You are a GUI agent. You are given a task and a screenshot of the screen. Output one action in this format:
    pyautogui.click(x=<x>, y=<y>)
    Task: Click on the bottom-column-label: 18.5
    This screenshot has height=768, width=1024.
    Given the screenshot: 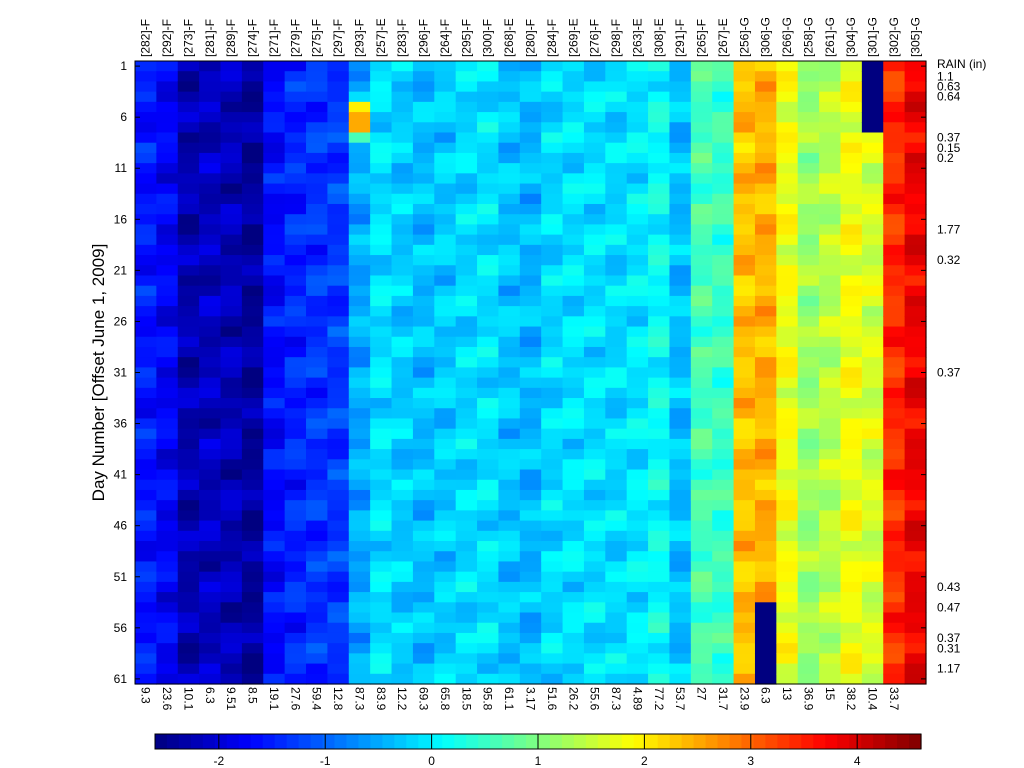 What is the action you would take?
    pyautogui.click(x=466, y=699)
    